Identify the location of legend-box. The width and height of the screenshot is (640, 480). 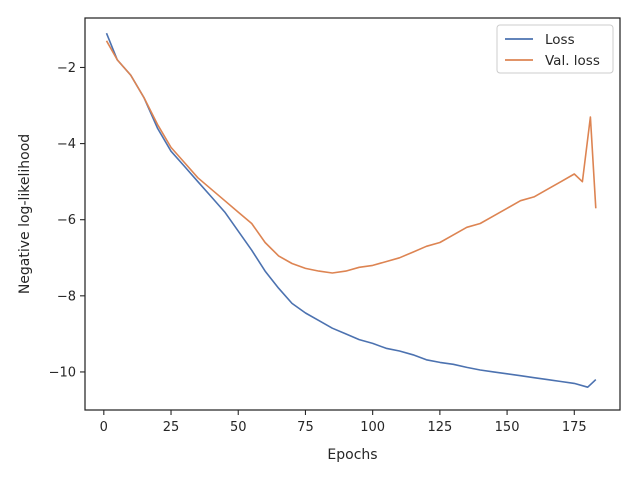
(555, 49).